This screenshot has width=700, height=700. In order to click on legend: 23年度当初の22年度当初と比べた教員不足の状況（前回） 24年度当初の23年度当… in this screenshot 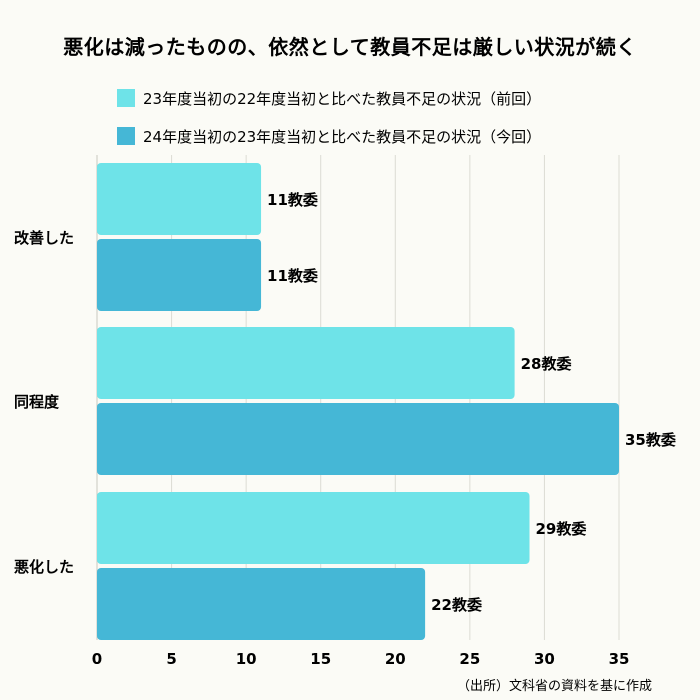, I will do `click(329, 117)`.